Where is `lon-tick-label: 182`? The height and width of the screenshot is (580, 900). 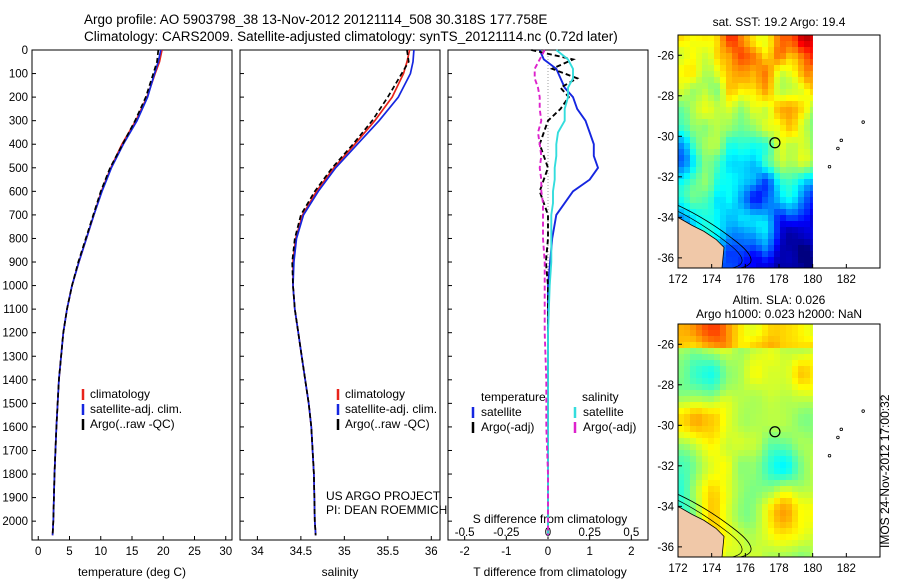 lon-tick-label: 182 is located at coordinates (846, 569).